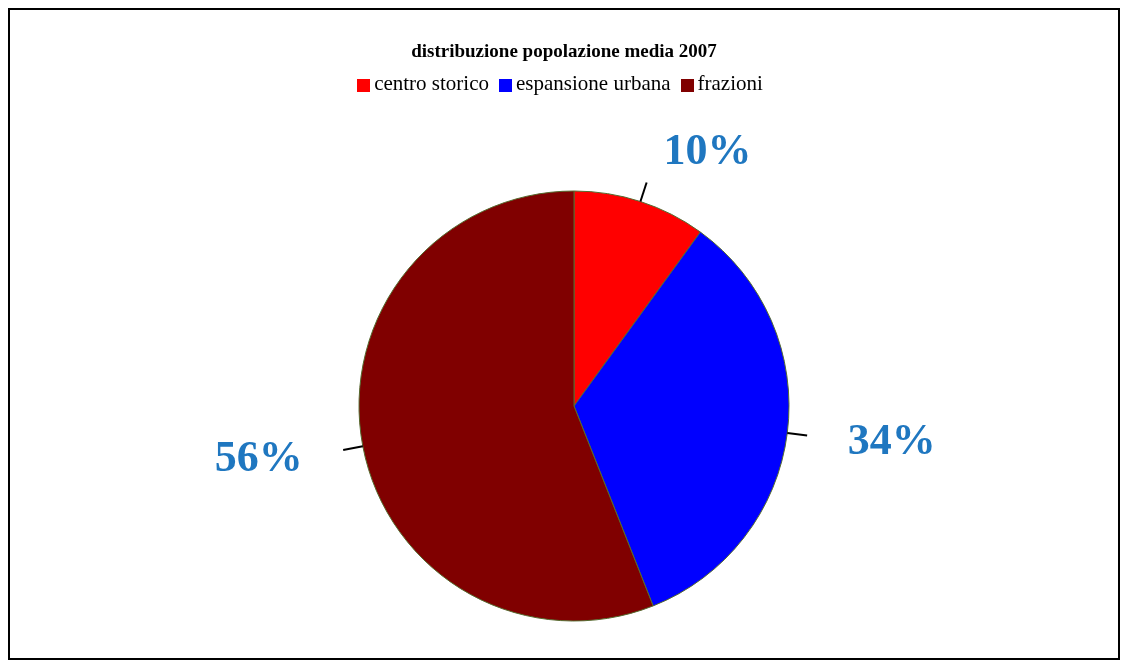  Describe the element at coordinates (707, 149) in the screenshot. I see `data-label: 10%` at that location.